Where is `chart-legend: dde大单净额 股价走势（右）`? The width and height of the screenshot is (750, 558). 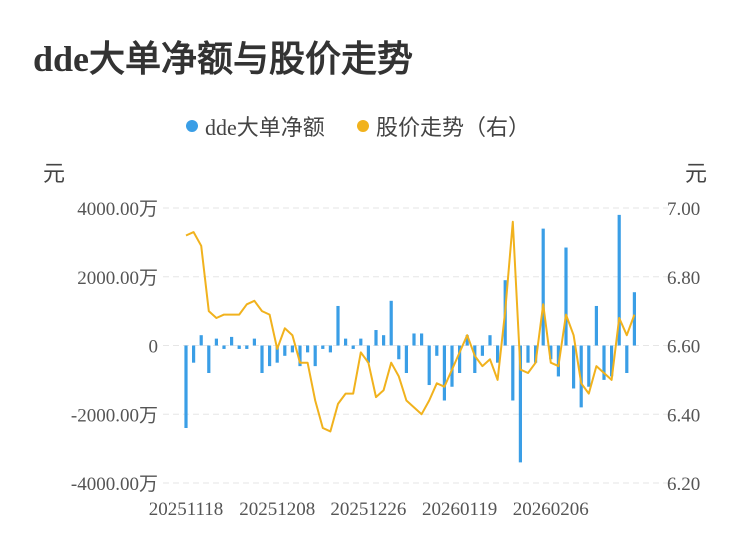 chart-legend: dde大单净额 股价走势（右） is located at coordinates (375, 126).